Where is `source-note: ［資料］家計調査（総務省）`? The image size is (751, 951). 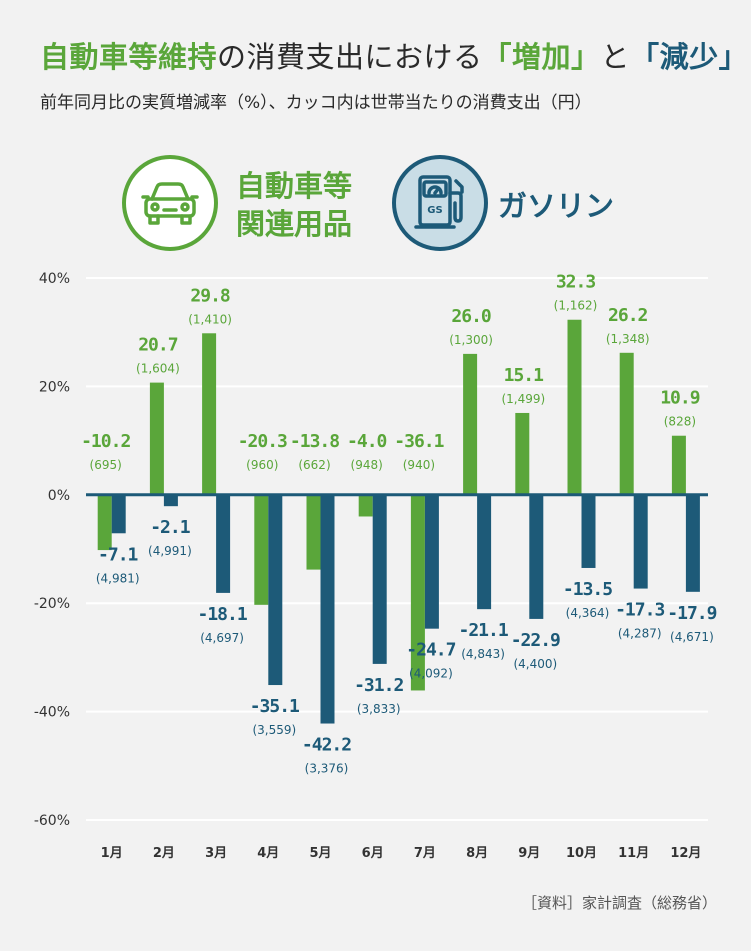
source-note: ［資料］家計調査（総務省） is located at coordinates (619, 903).